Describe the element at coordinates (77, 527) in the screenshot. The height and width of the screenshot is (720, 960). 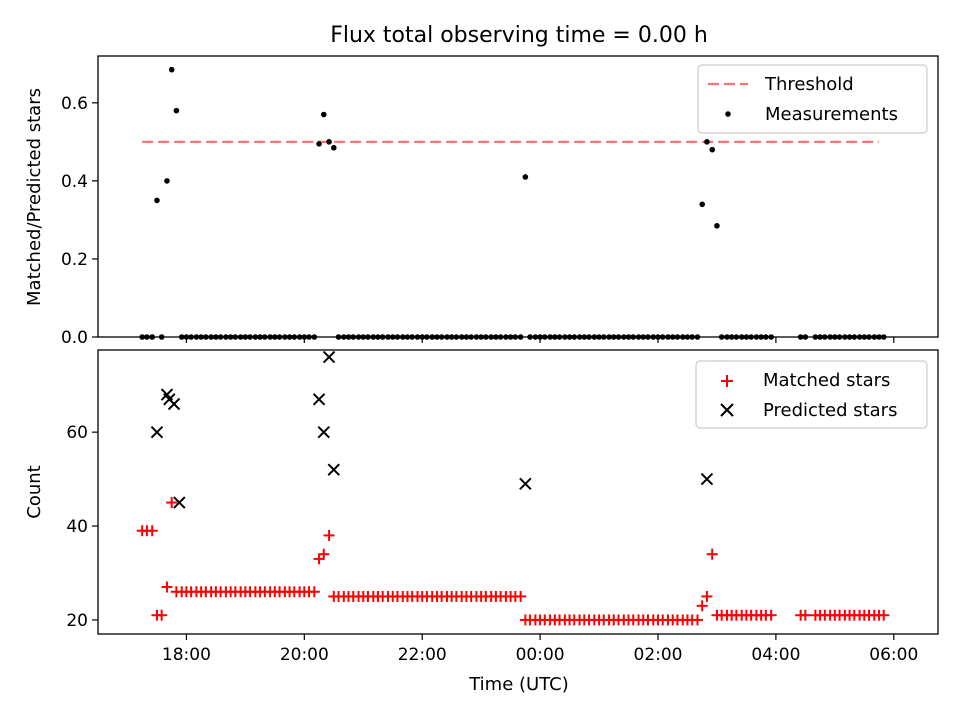
I see `bottom-y-tick-label: 40` at that location.